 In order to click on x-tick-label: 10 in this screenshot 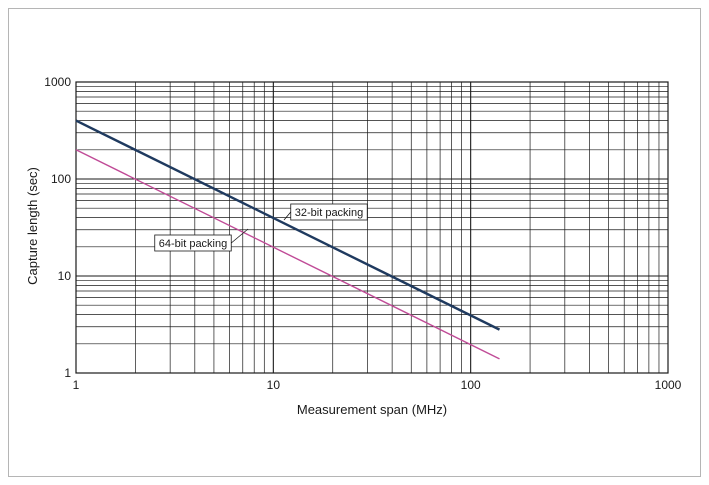, I will do `click(274, 385)`.